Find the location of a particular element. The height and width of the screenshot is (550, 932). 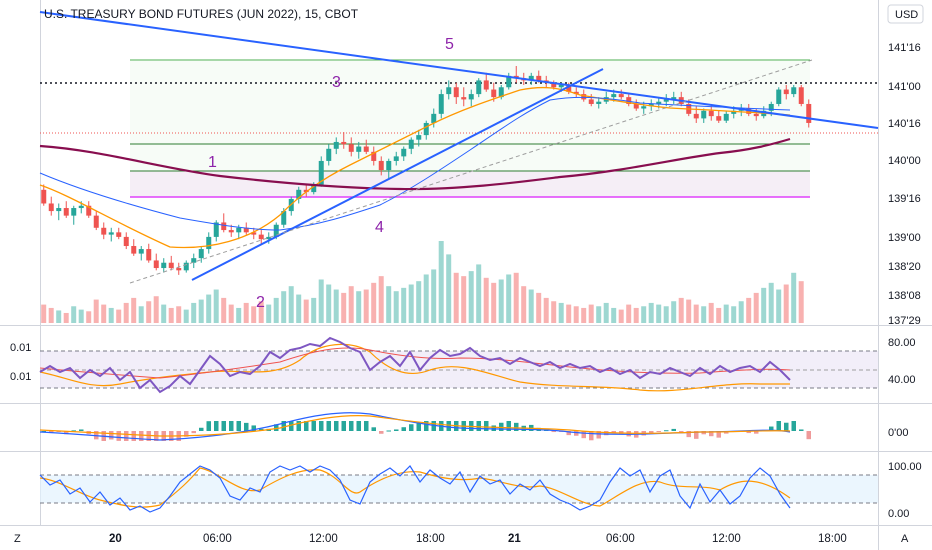

time-tick: 18:00 is located at coordinates (832, 539).